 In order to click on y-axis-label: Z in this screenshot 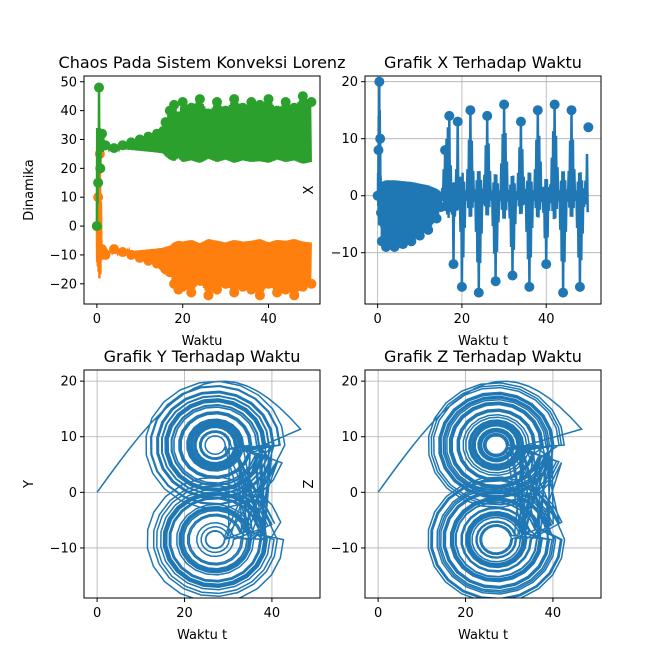, I will do `click(309, 483)`.